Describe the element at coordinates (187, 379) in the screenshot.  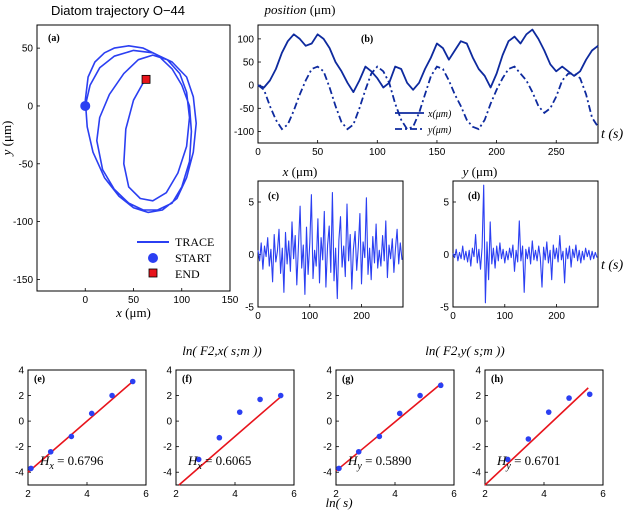
I see `panel-f-label: (f)` at that location.